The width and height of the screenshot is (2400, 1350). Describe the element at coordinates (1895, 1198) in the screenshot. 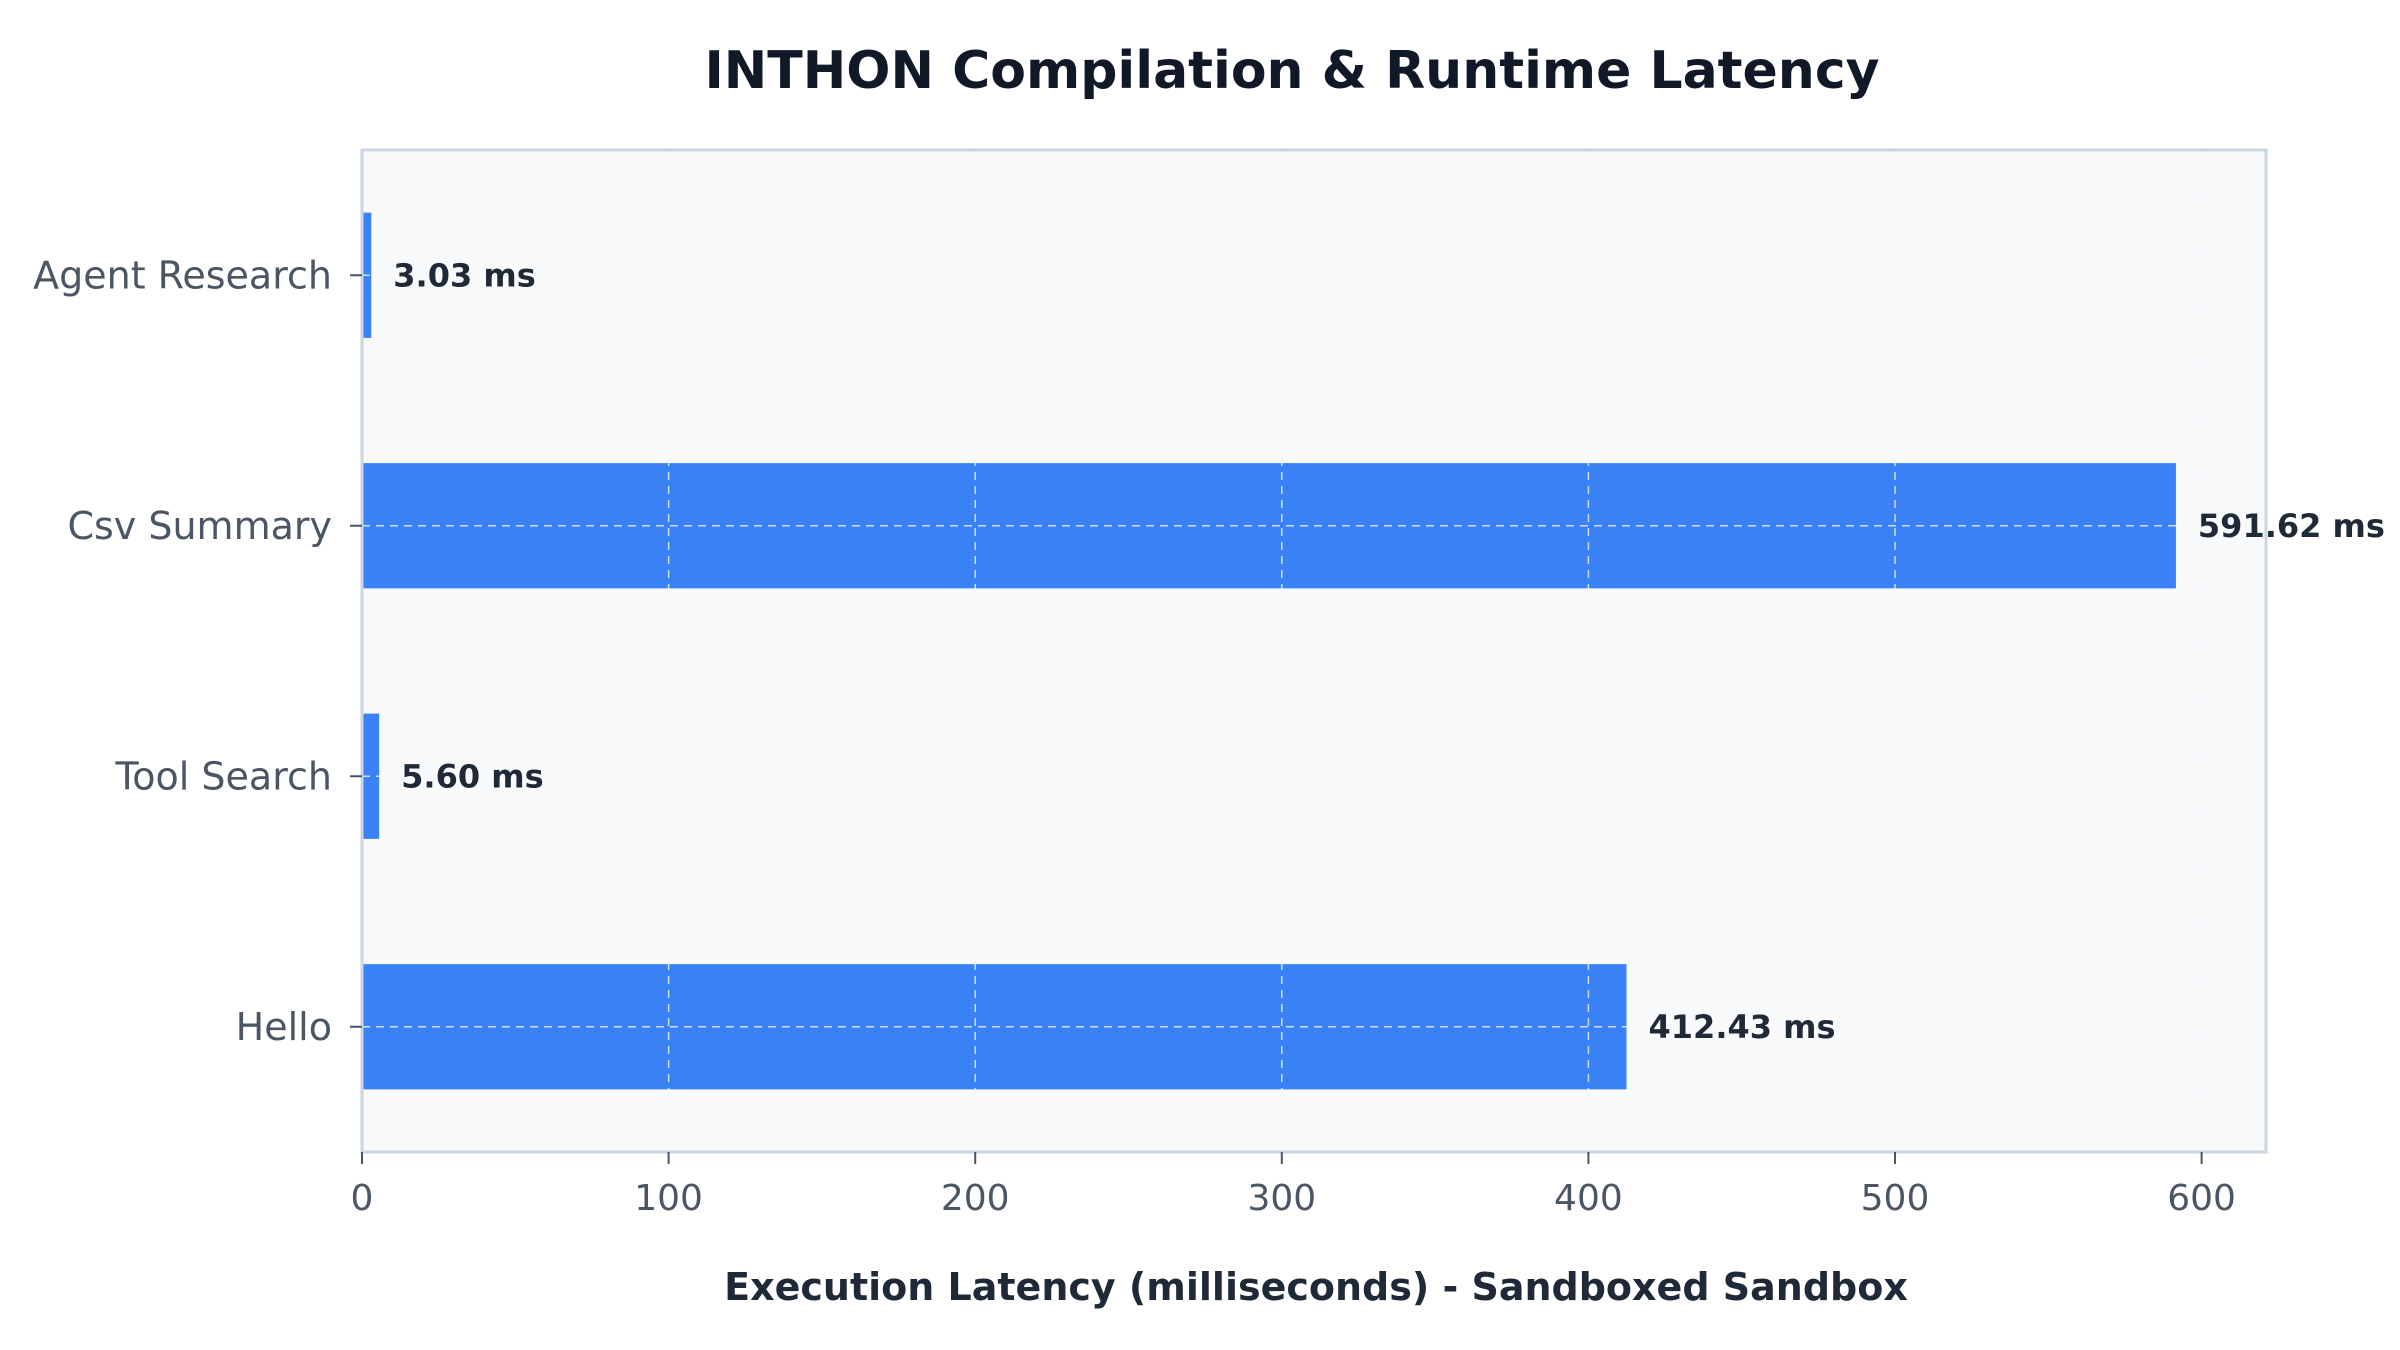

I see `x-tick-label: 500` at that location.